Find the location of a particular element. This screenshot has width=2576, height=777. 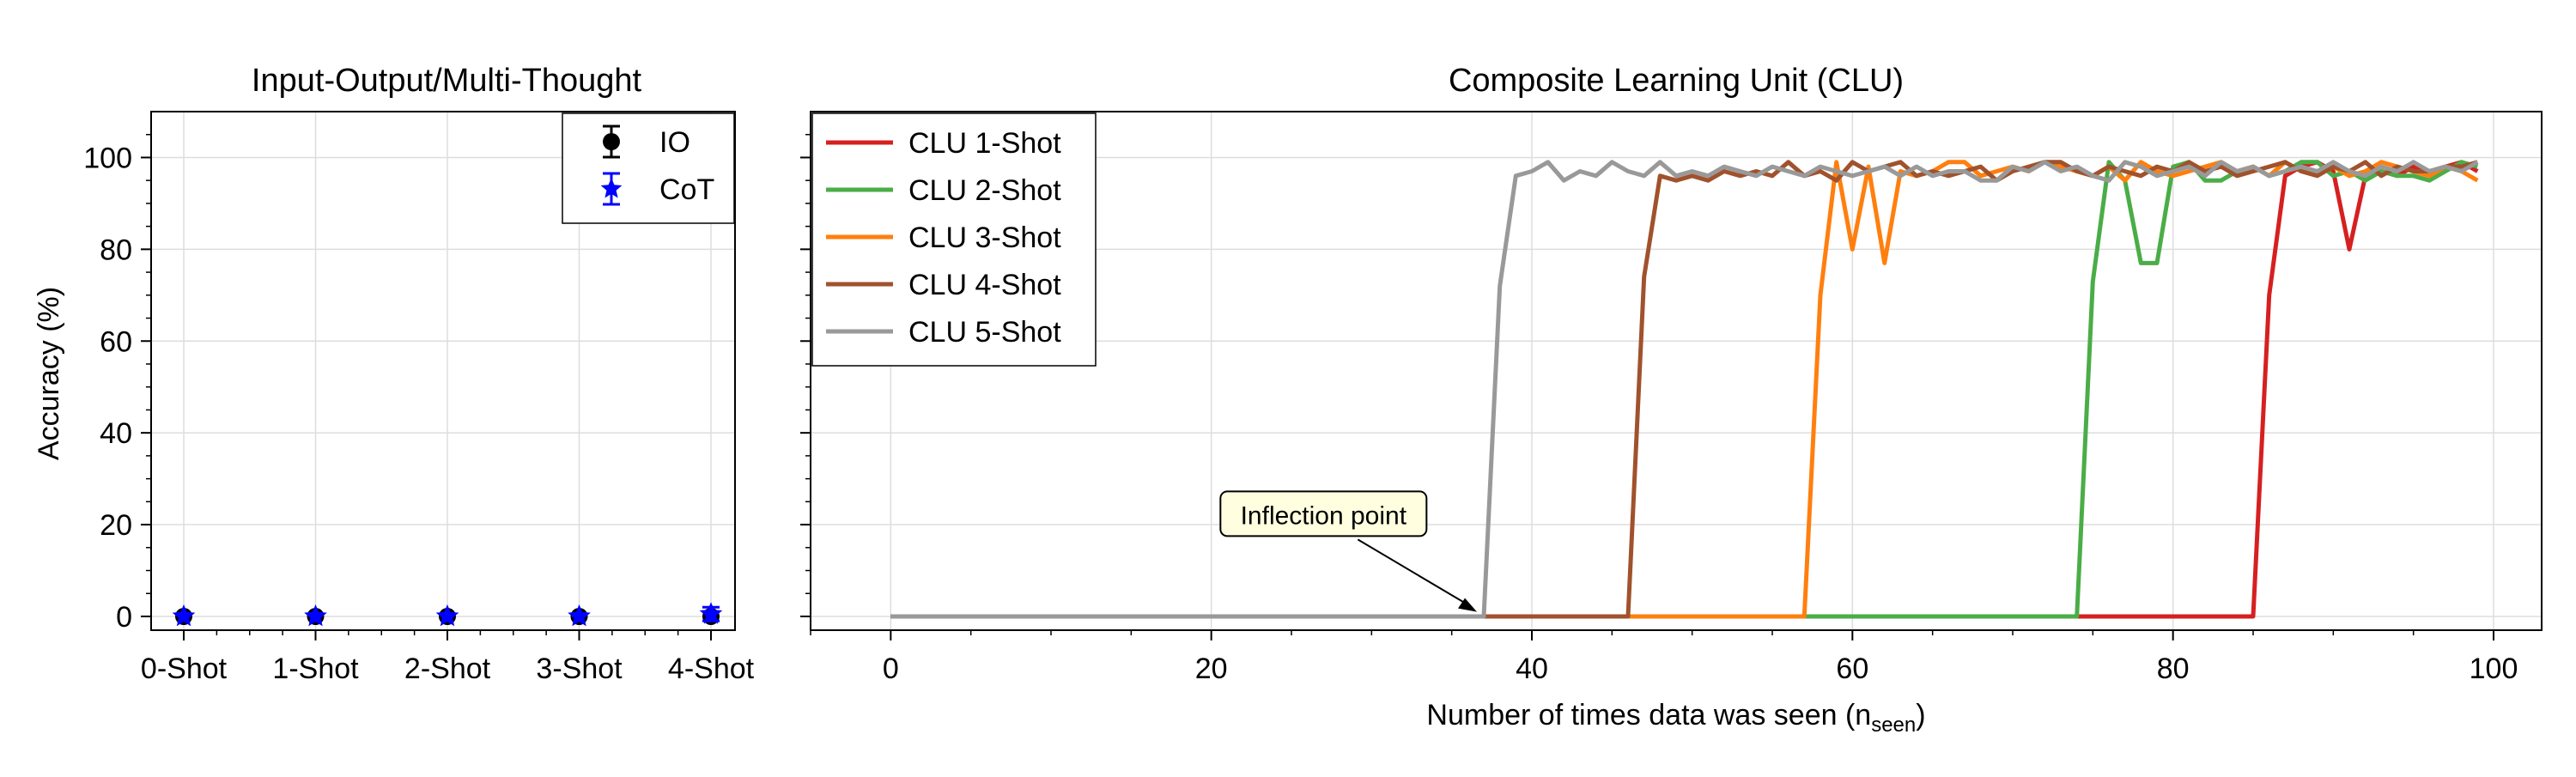

left-y-axis-label: Accuracy (%) is located at coordinates (49, 373).